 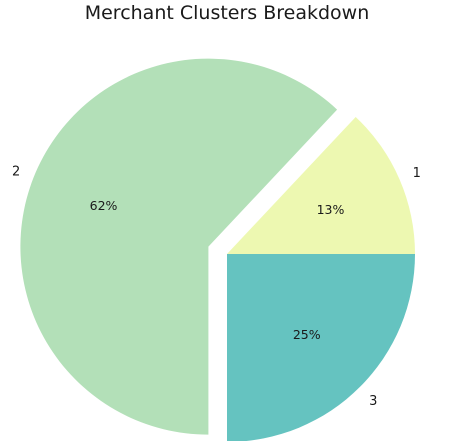 I want to click on percent-label-1: 13%, so click(x=331, y=209).